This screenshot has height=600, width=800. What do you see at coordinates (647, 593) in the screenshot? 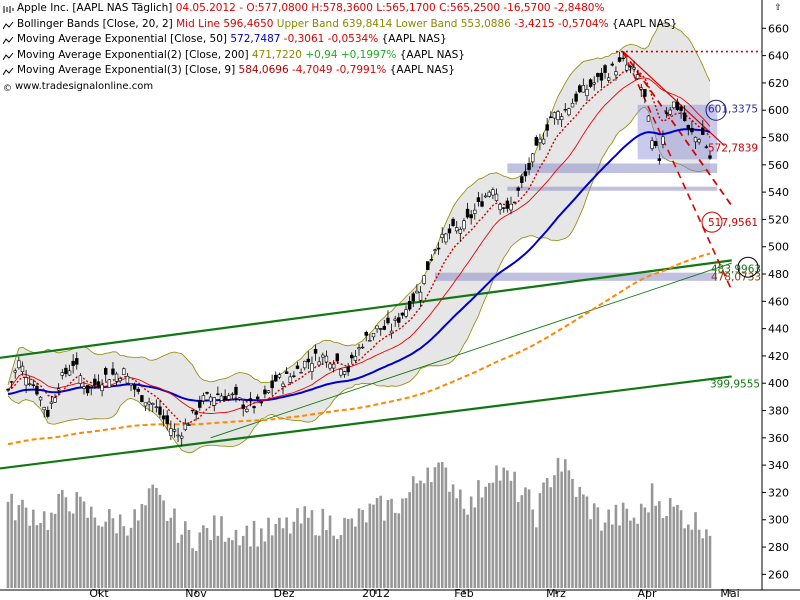
I see `x-tick-label: Apr` at bounding box center [647, 593].